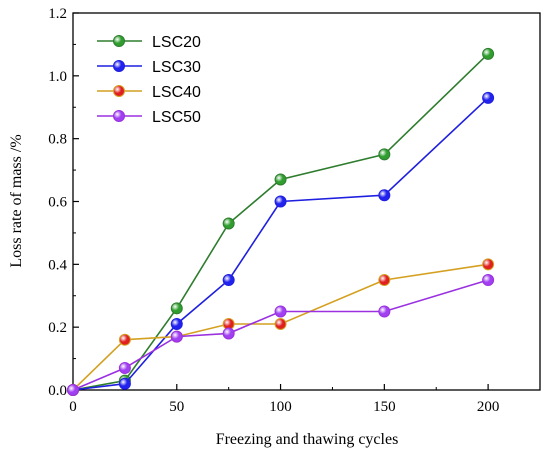 This screenshot has height=455, width=550. What do you see at coordinates (16, 200) in the screenshot?
I see `y-axis-label: Loss rate of mass /%` at bounding box center [16, 200].